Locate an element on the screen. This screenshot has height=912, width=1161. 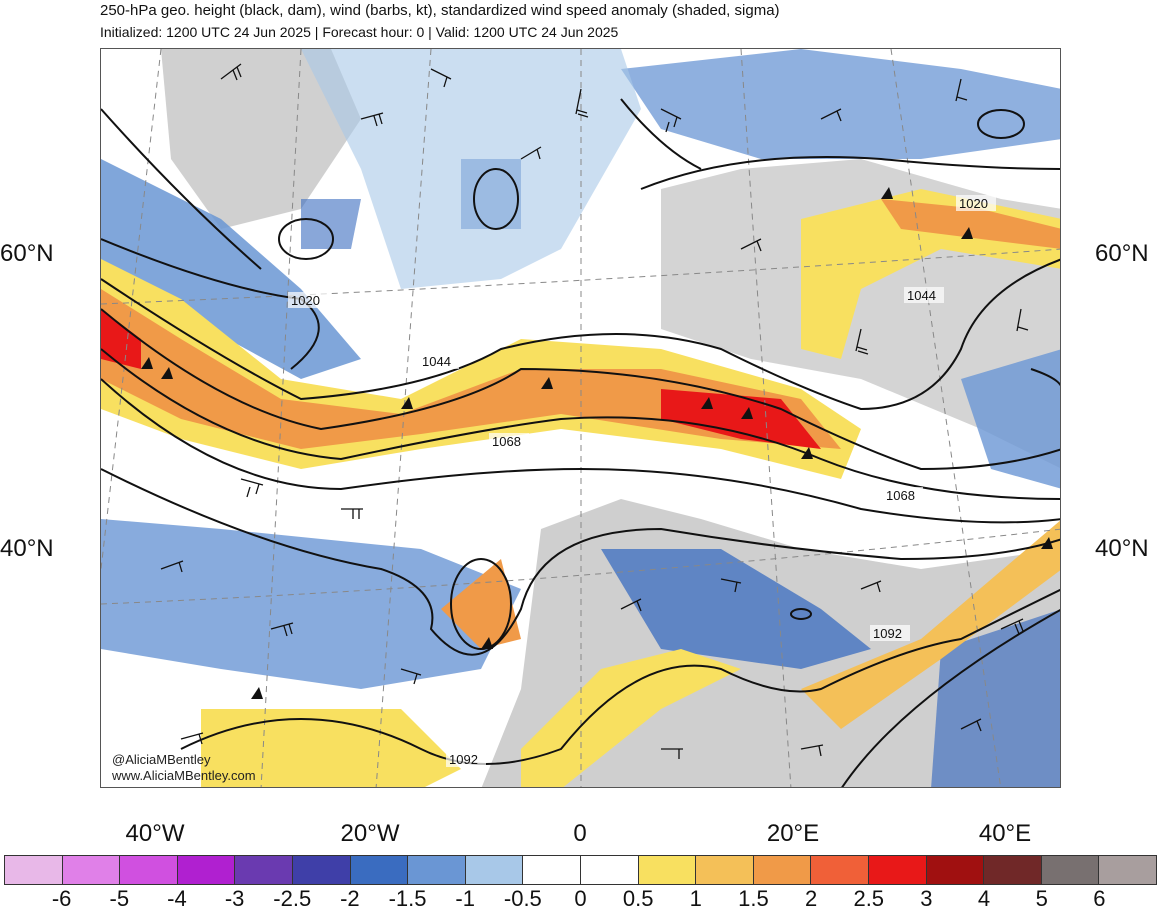
lon-label: 40°W is located at coordinates (155, 833).